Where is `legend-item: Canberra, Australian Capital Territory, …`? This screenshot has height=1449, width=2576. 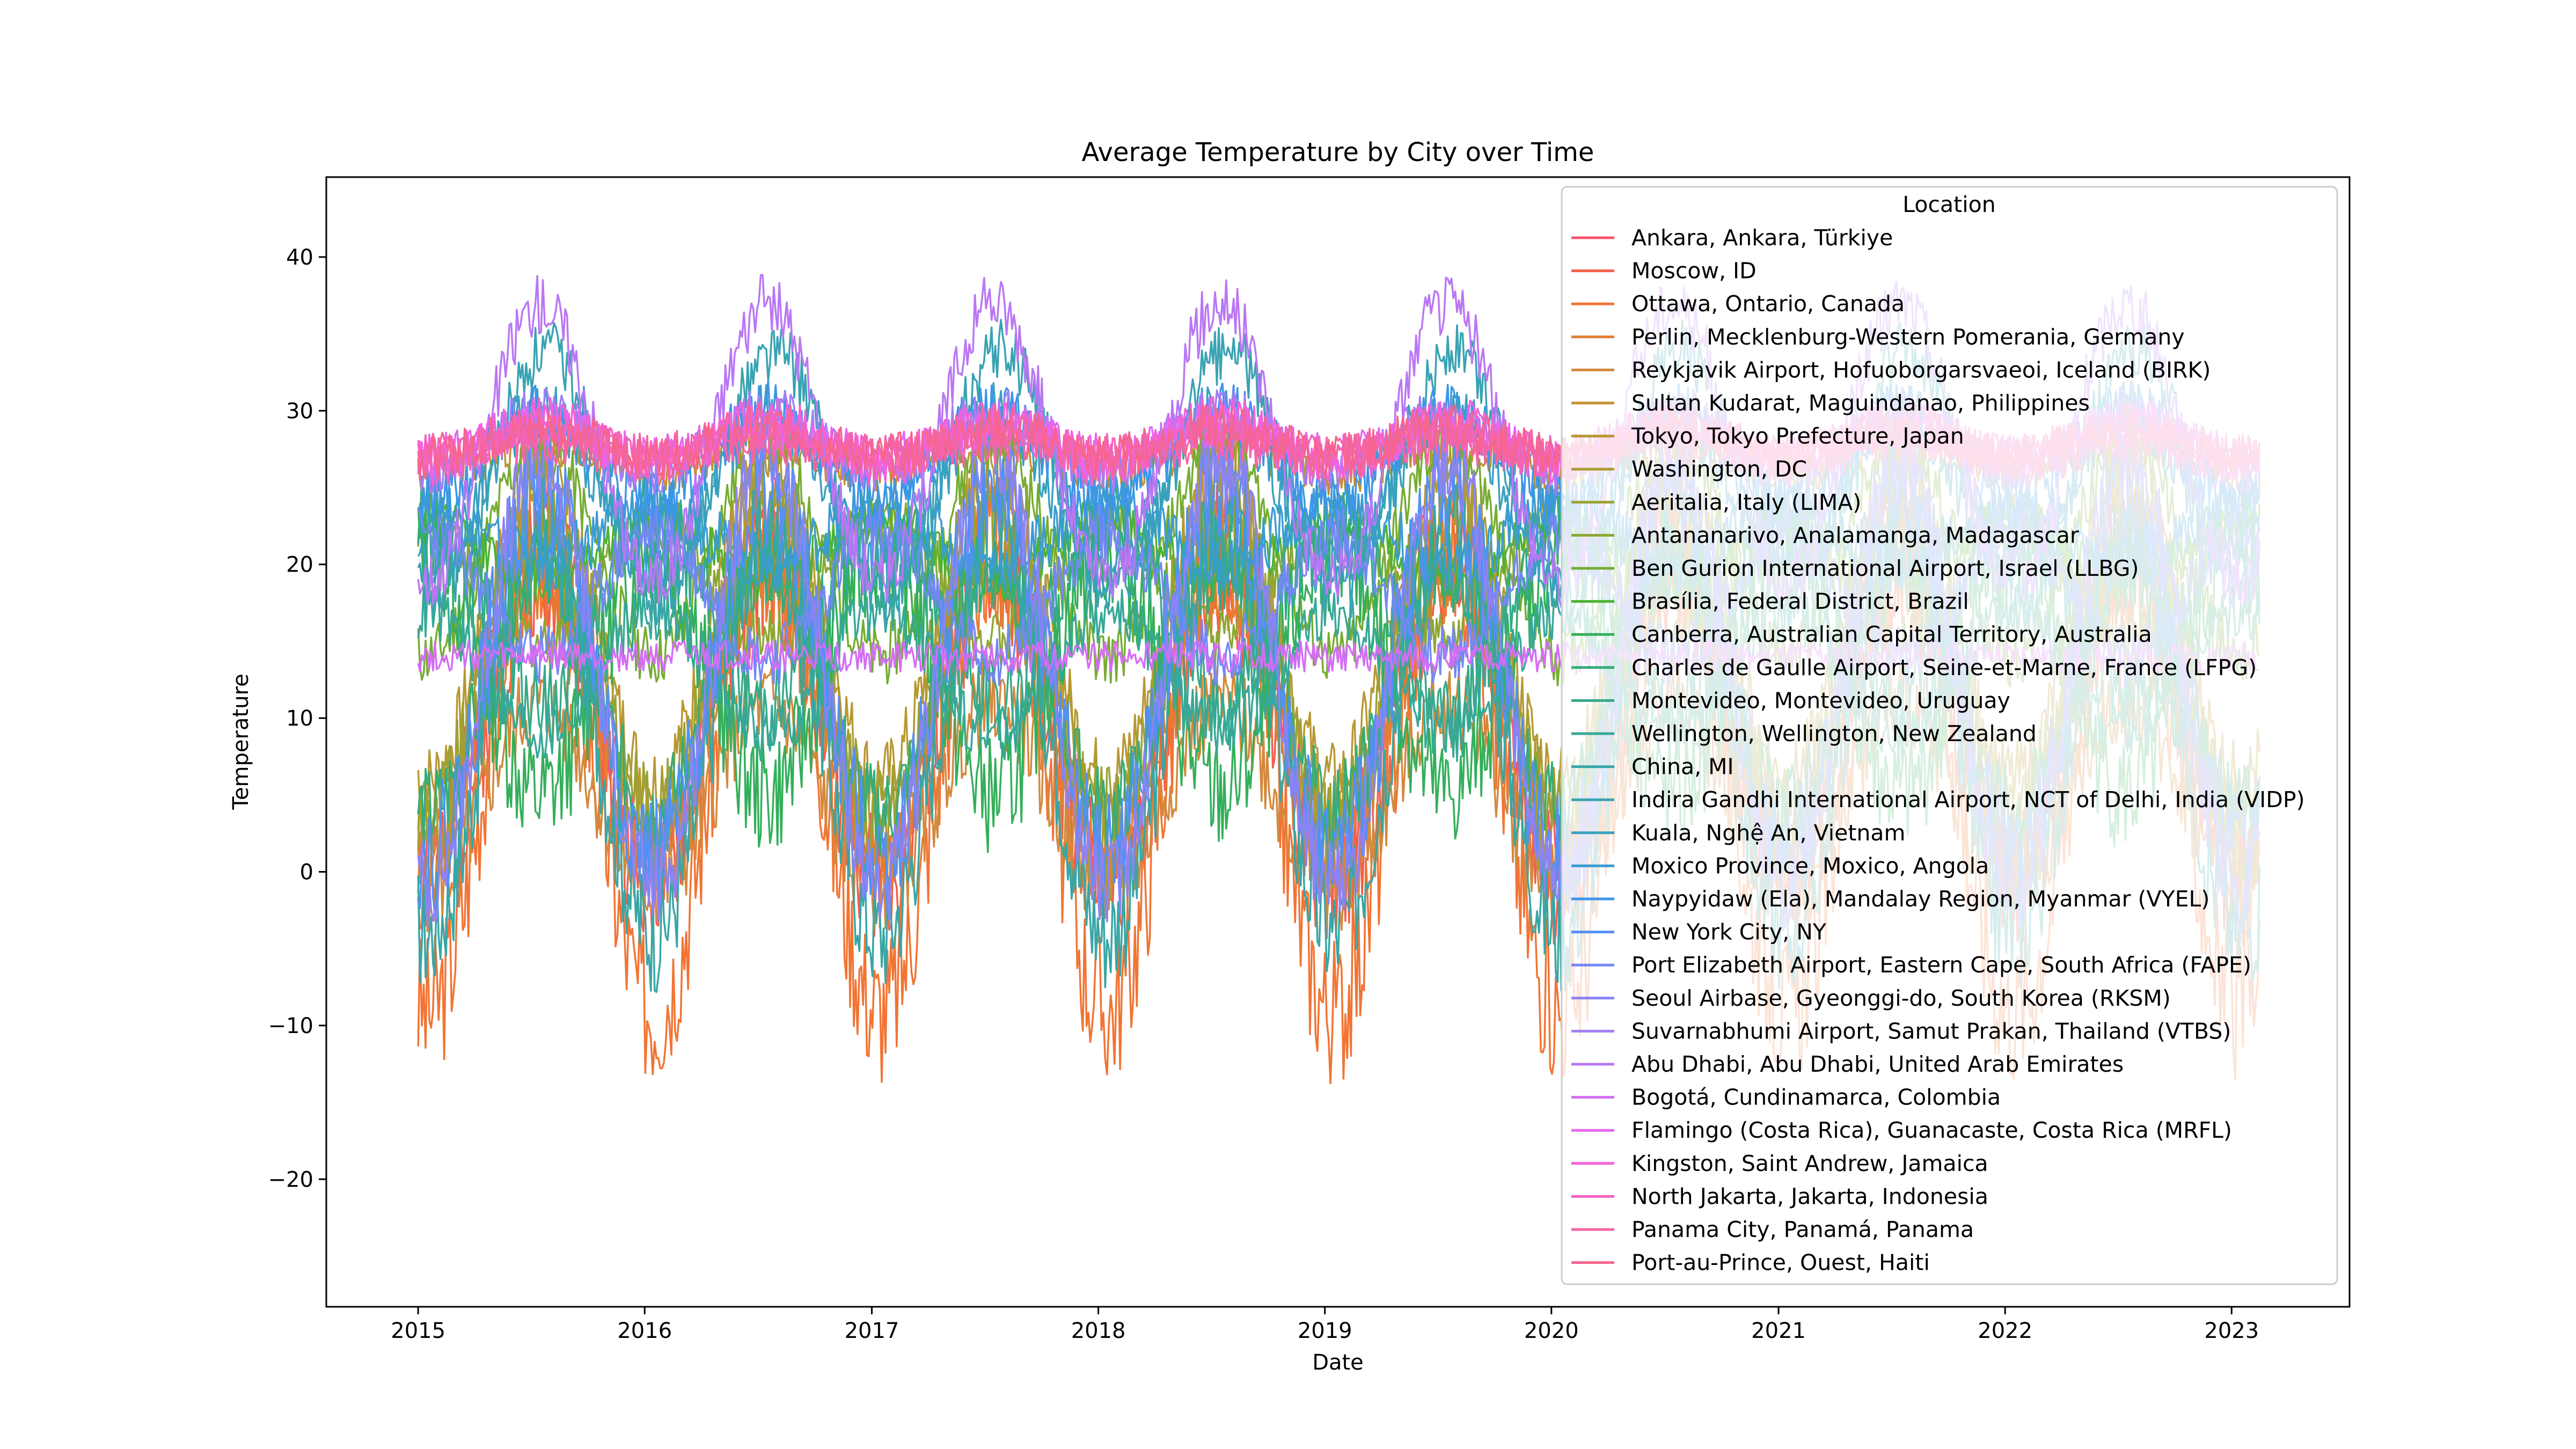
legend-item: Canberra, Australian Capital Territory, … is located at coordinates (1861, 634).